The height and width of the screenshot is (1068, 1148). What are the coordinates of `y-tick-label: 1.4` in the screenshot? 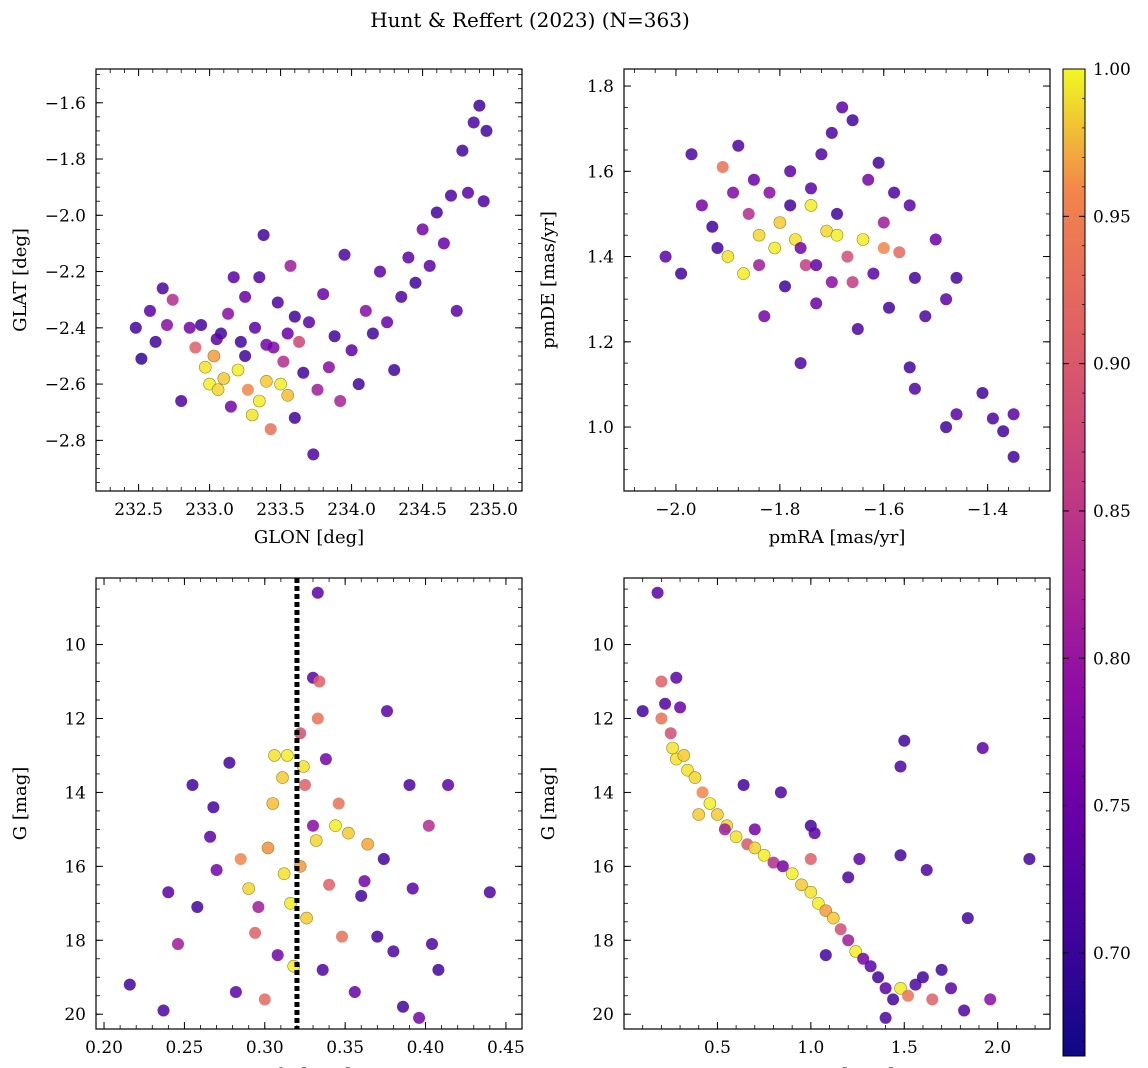 It's located at (600, 258).